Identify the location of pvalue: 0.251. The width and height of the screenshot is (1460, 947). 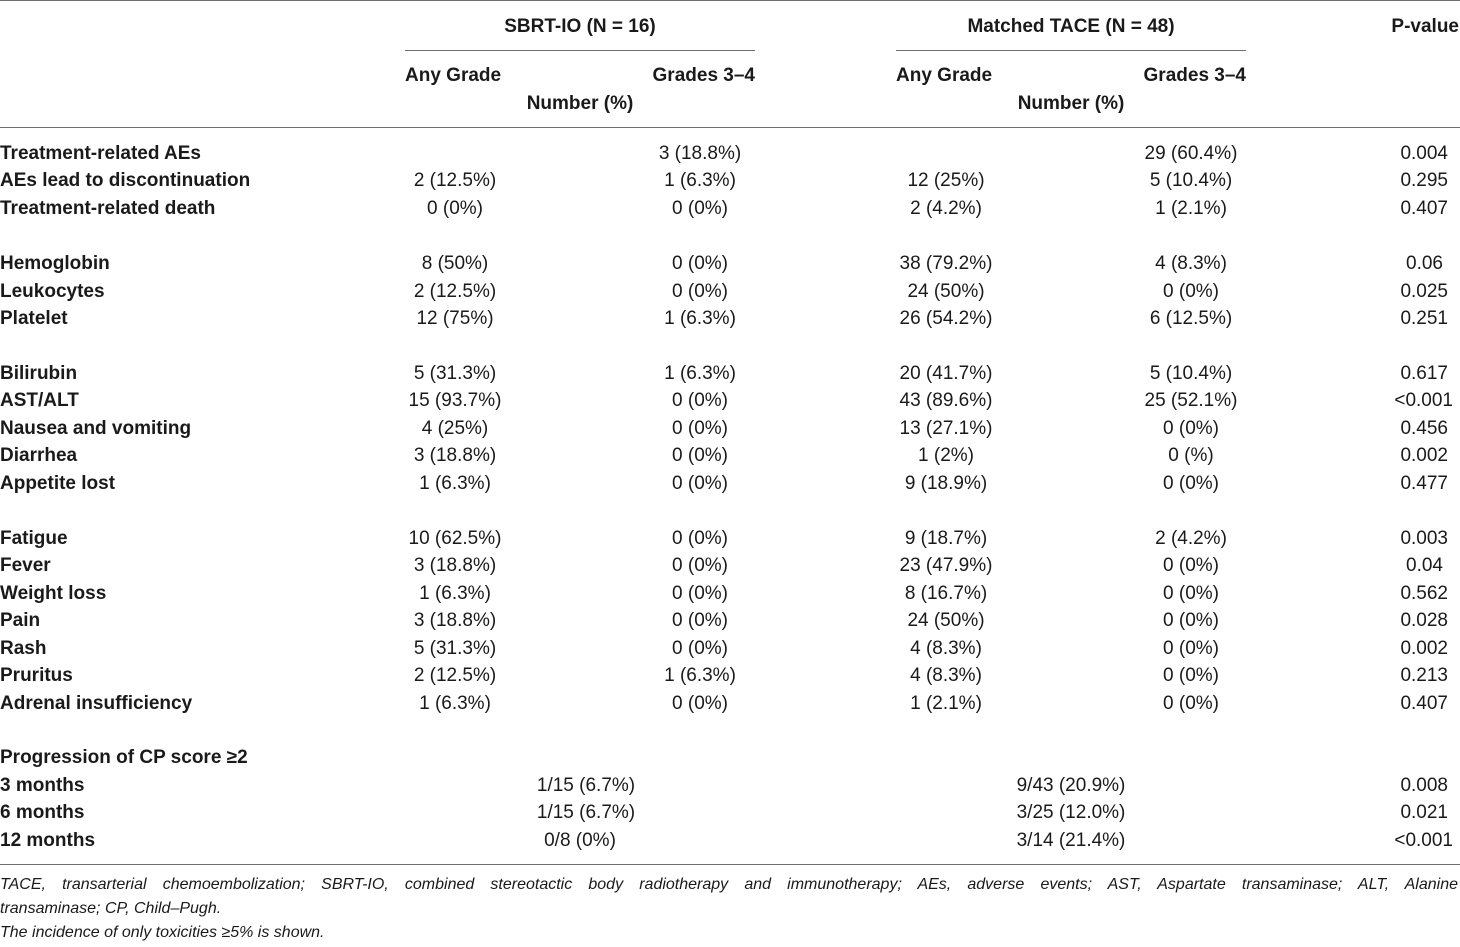
(1424, 318).